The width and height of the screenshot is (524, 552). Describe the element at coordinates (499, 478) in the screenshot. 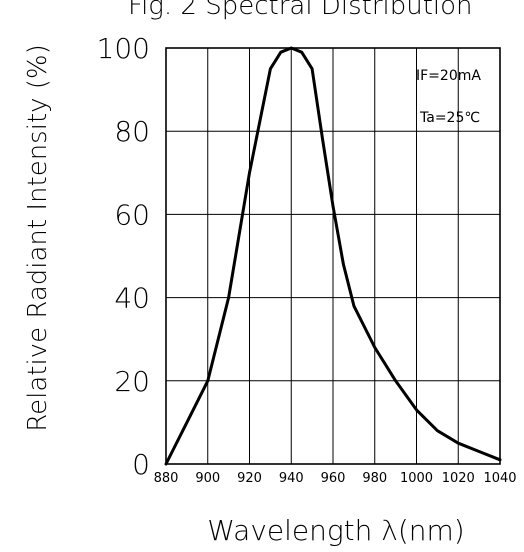

I see `x-tick-label-8: 1040` at that location.